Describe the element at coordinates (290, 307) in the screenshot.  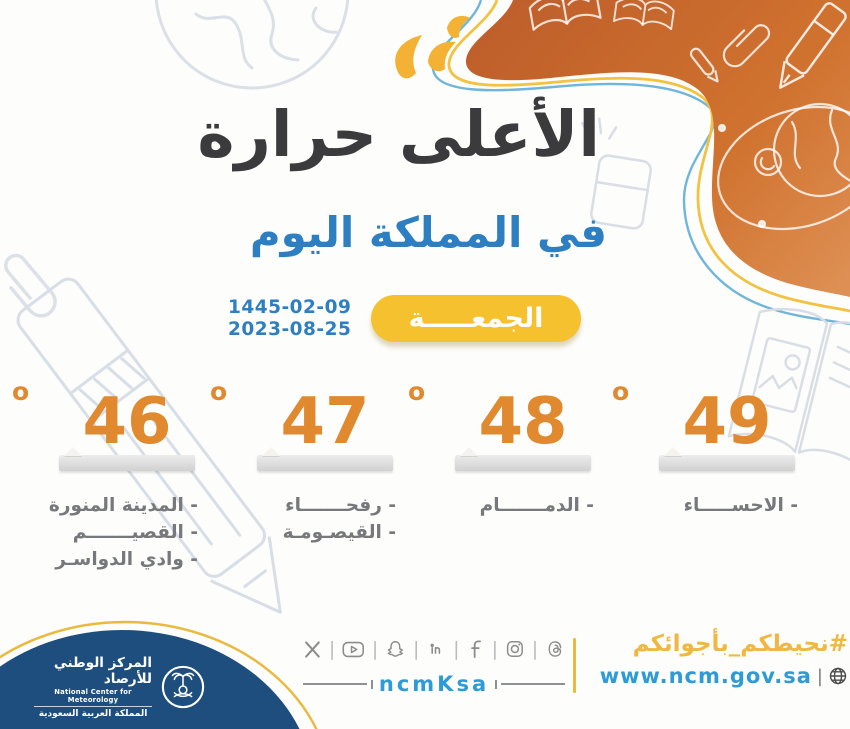
I see `date-hijri: 1445-02-09` at that location.